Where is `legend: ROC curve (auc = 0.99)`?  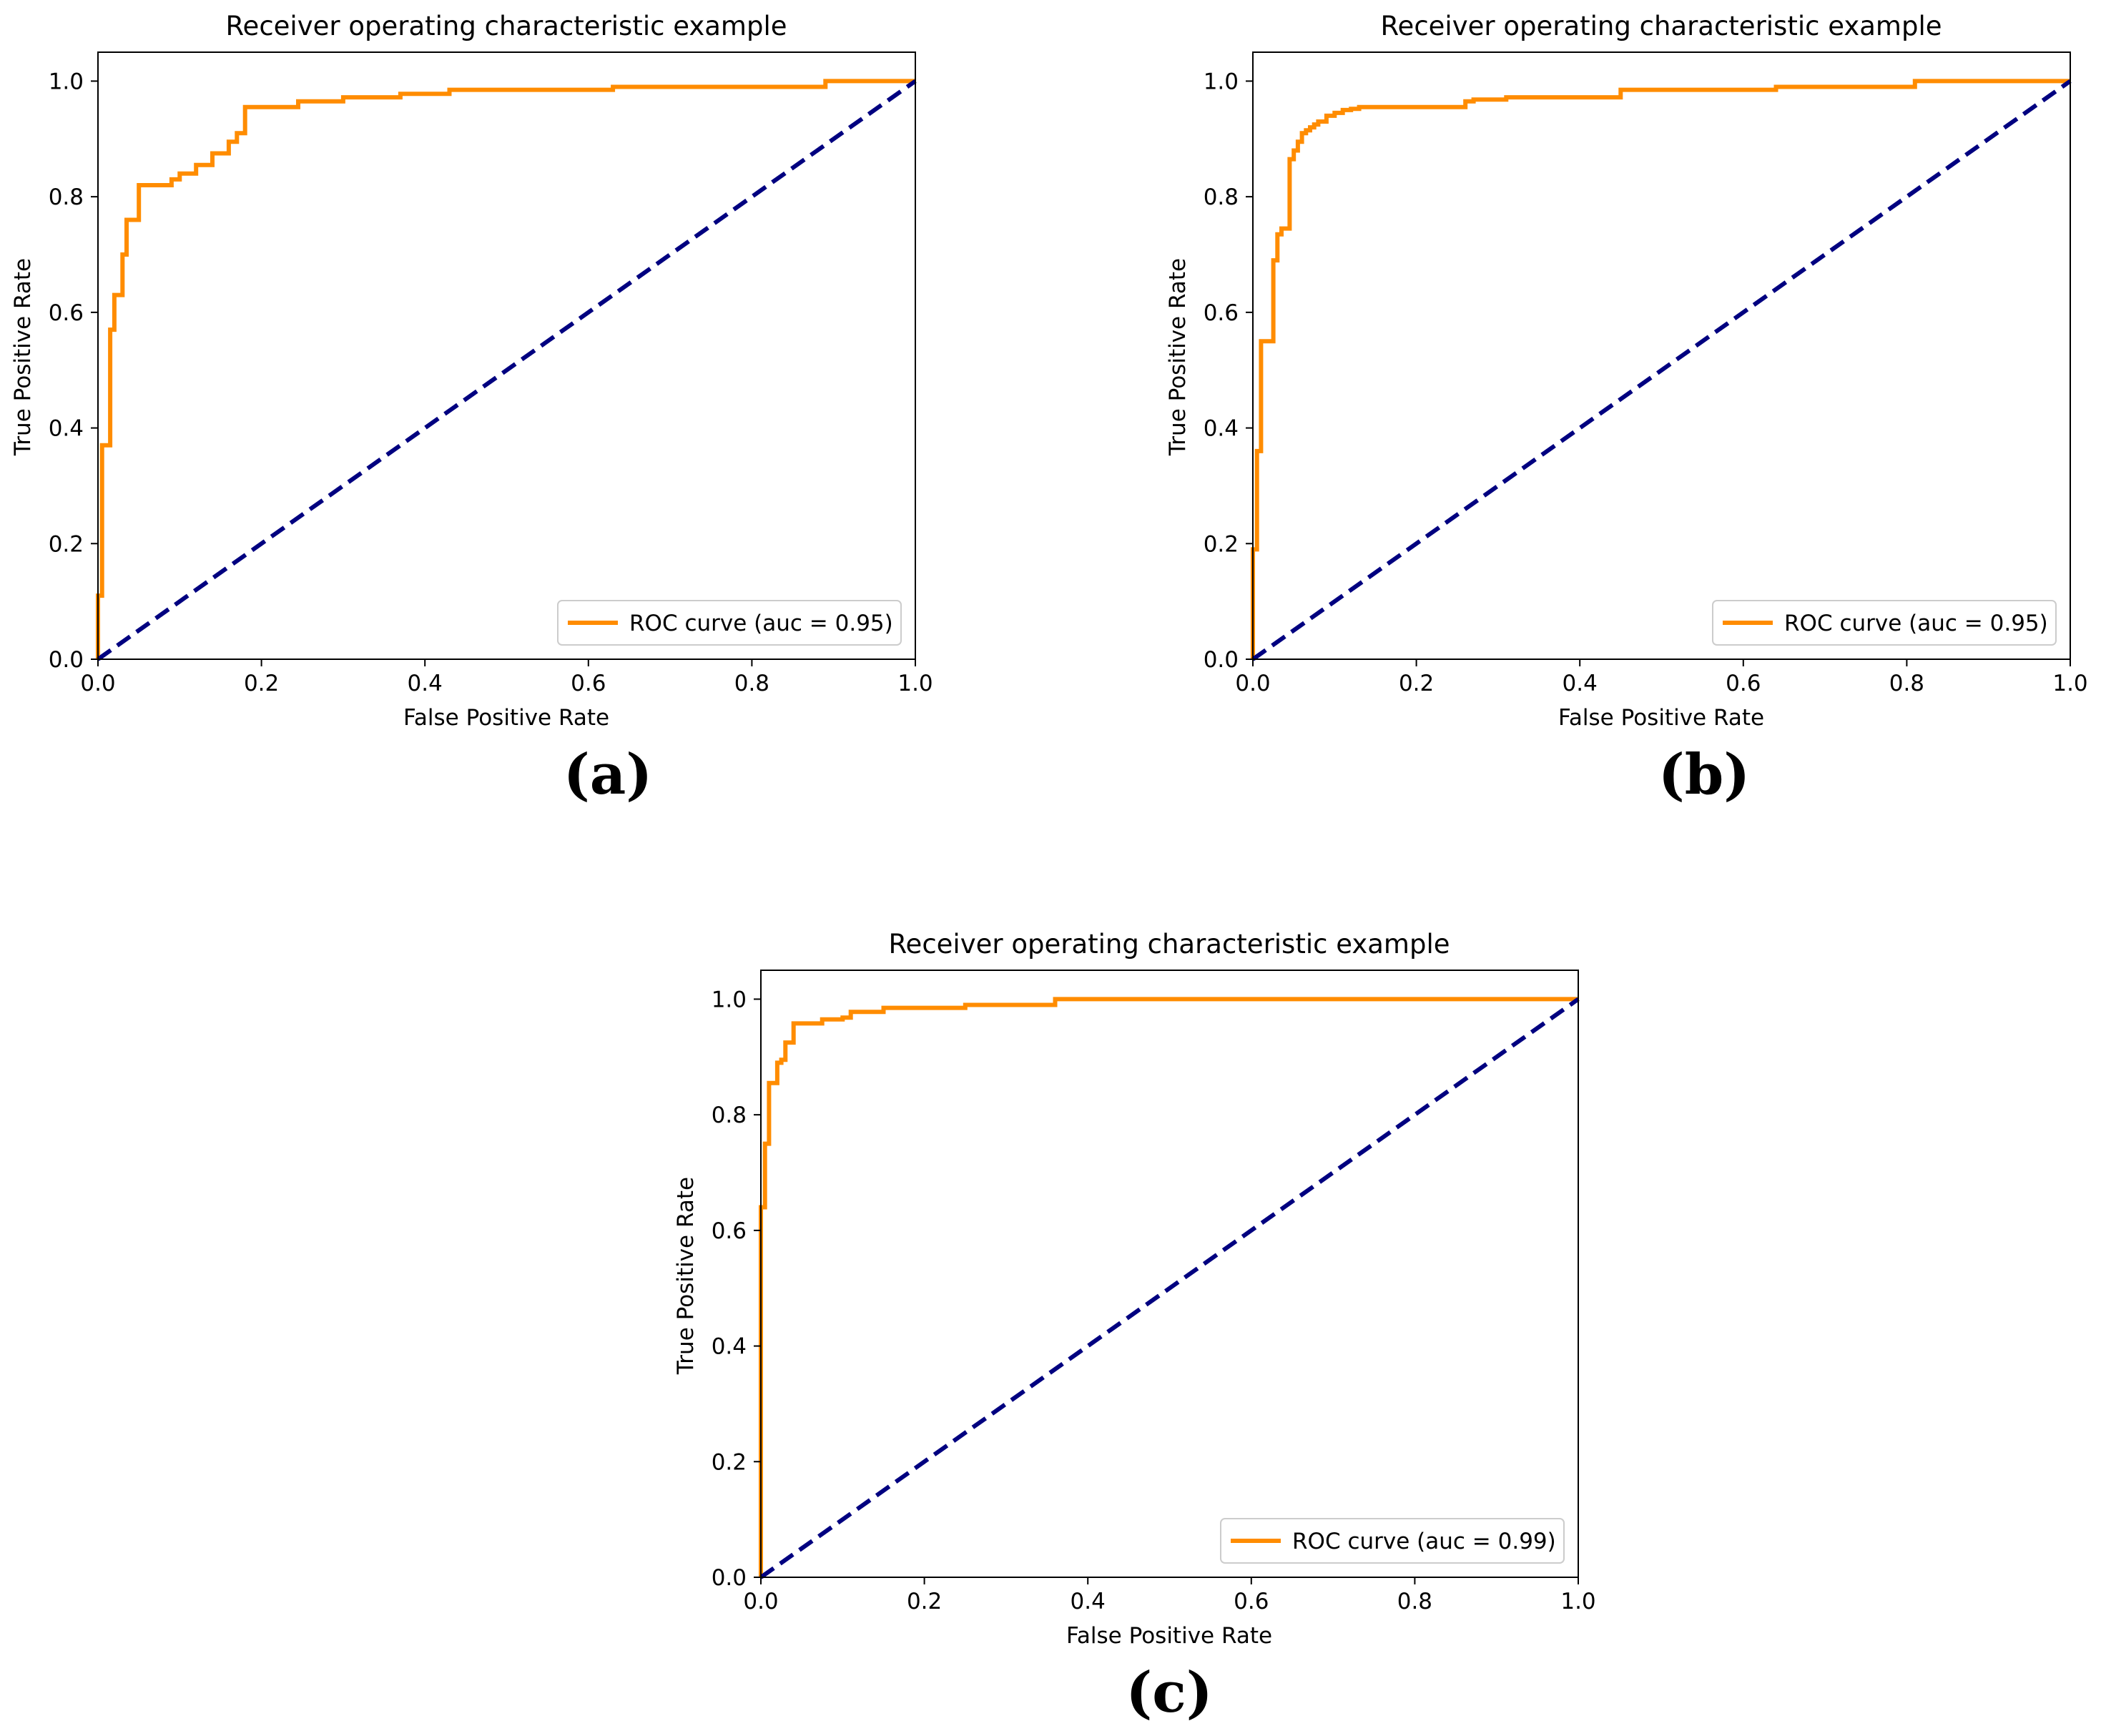
legend: ROC curve (auc = 0.99) is located at coordinates (1392, 1541).